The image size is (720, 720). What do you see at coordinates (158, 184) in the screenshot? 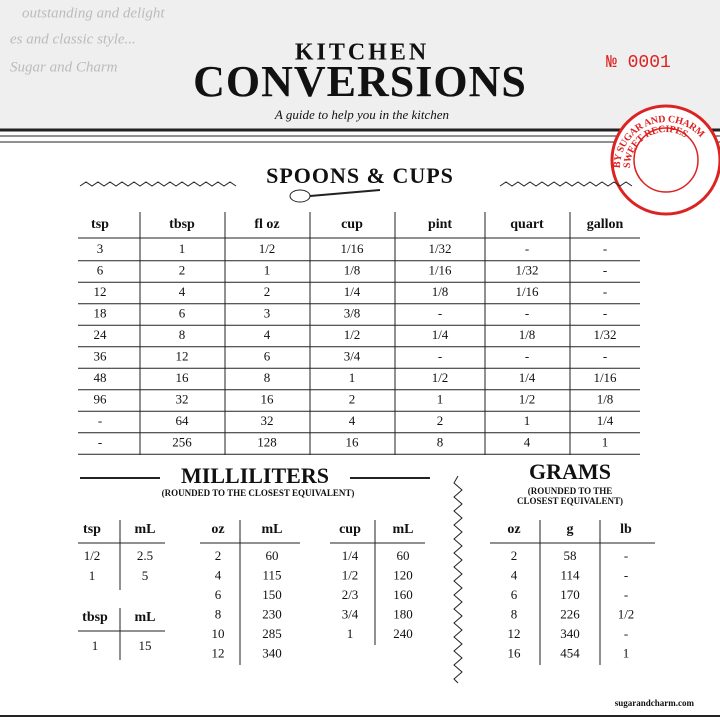
I see `ornament` at bounding box center [158, 184].